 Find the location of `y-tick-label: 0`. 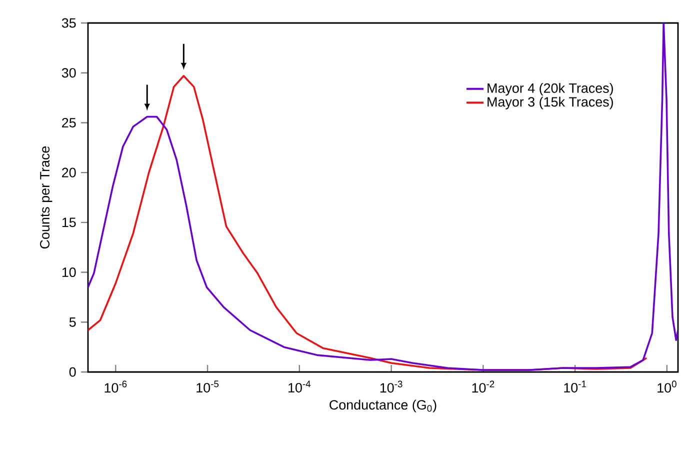

y-tick-label: 0 is located at coordinates (72, 372).